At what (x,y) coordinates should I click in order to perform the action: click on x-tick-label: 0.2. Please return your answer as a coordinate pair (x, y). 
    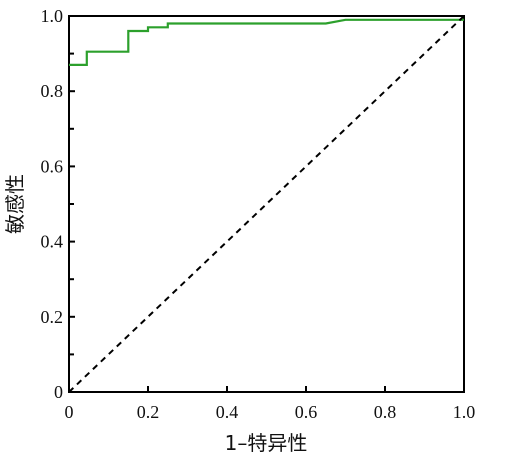
    Looking at the image, I should click on (148, 412).